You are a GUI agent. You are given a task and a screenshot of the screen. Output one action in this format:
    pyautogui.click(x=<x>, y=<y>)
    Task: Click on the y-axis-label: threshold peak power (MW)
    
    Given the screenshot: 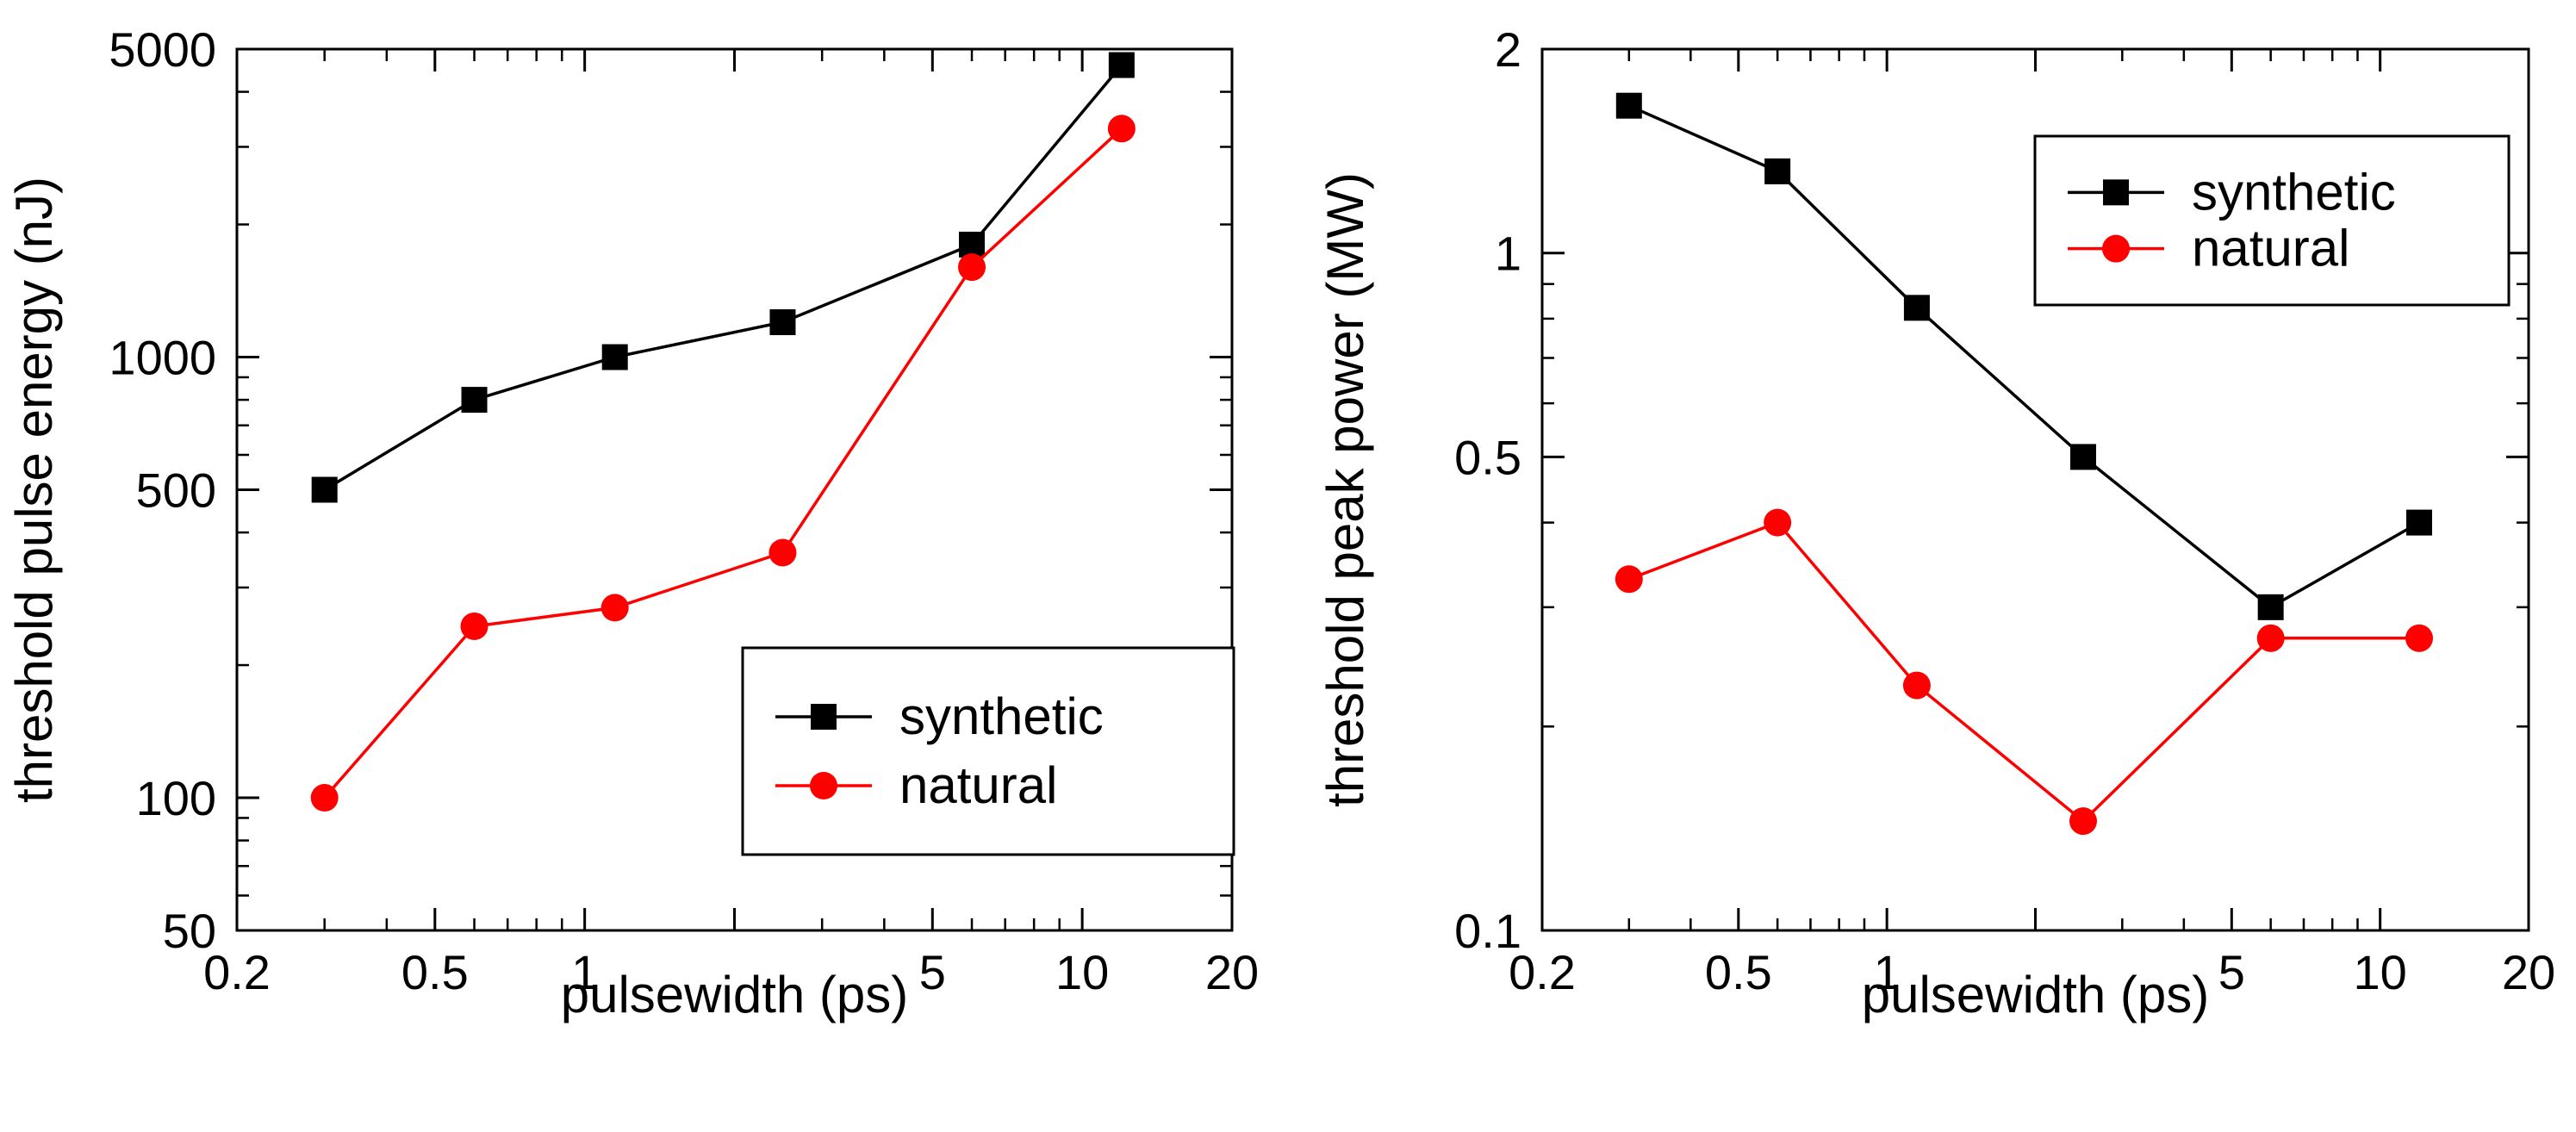 What is the action you would take?
    pyautogui.click(x=1345, y=490)
    